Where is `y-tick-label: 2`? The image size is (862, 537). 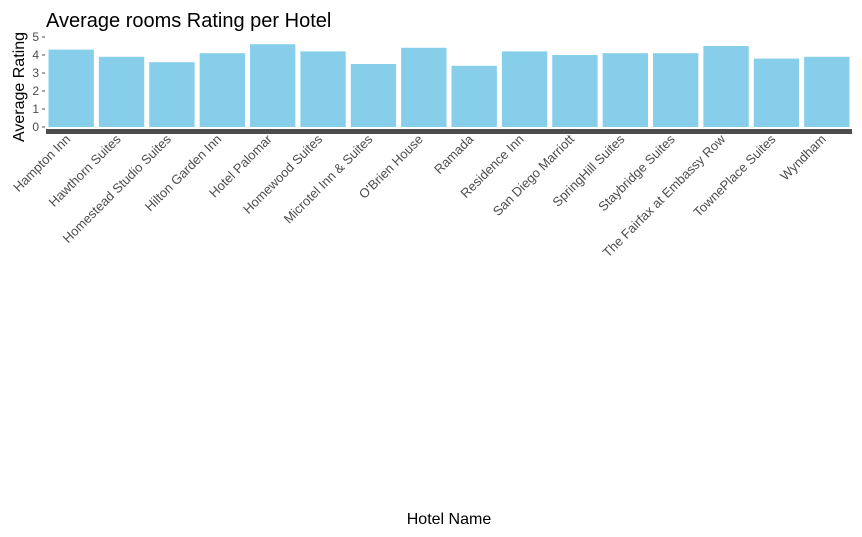 y-tick-label: 2 is located at coordinates (35, 91).